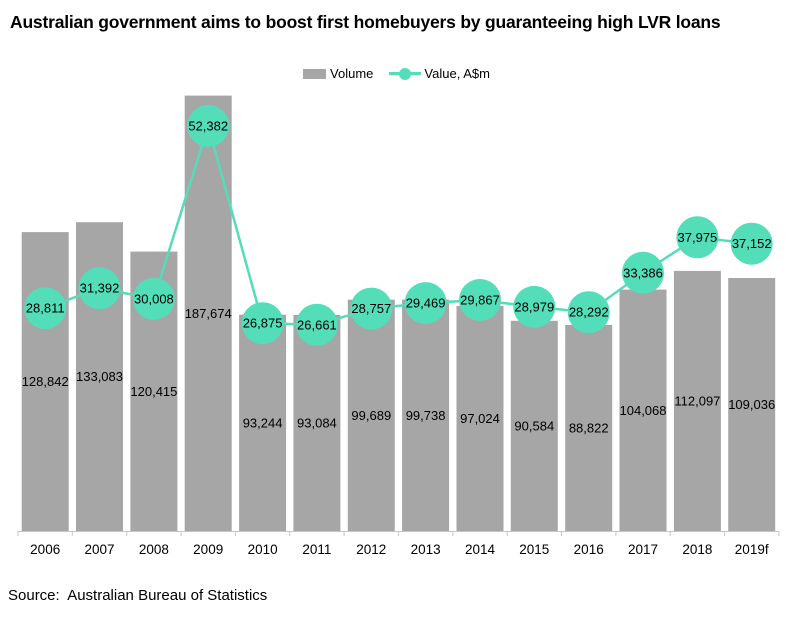  What do you see at coordinates (697, 549) in the screenshot?
I see `year-label: 2018` at bounding box center [697, 549].